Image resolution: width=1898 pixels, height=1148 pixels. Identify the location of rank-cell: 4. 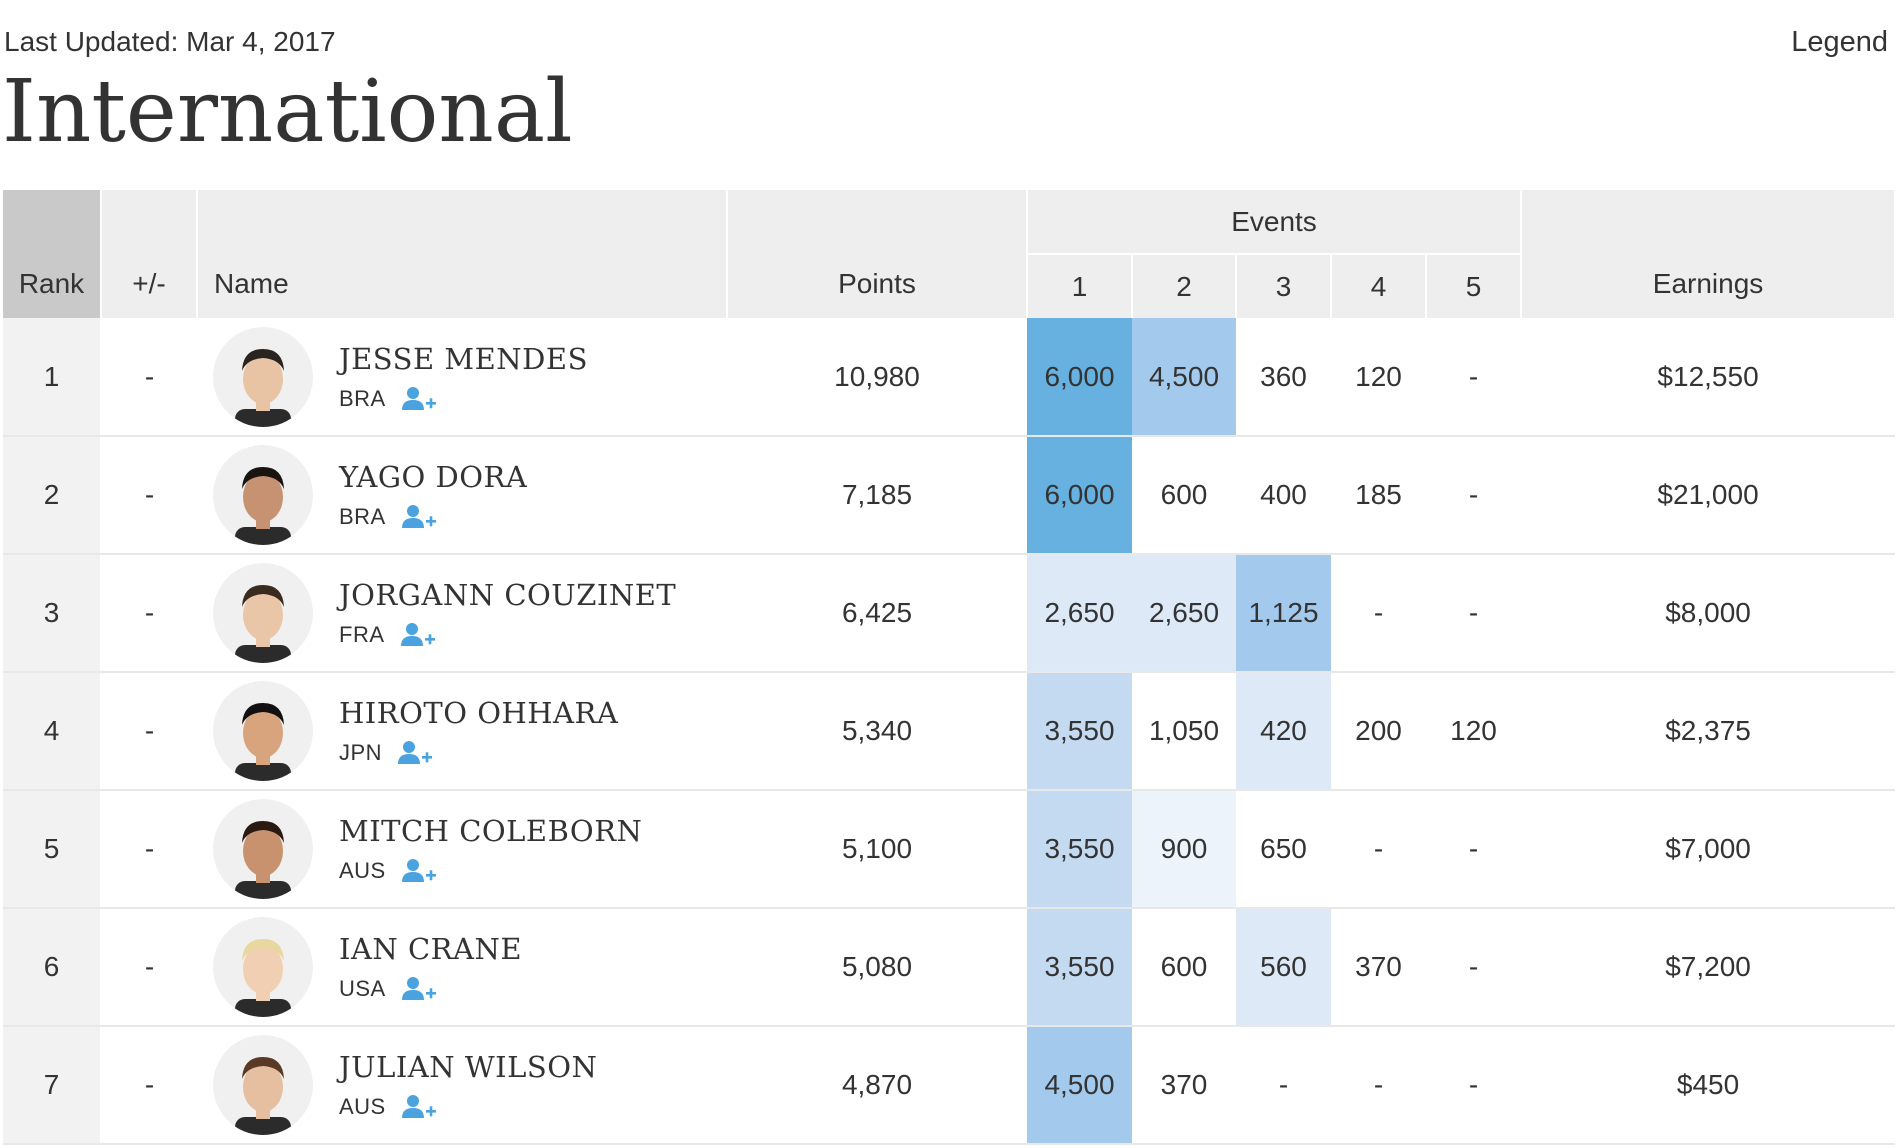
(52, 731).